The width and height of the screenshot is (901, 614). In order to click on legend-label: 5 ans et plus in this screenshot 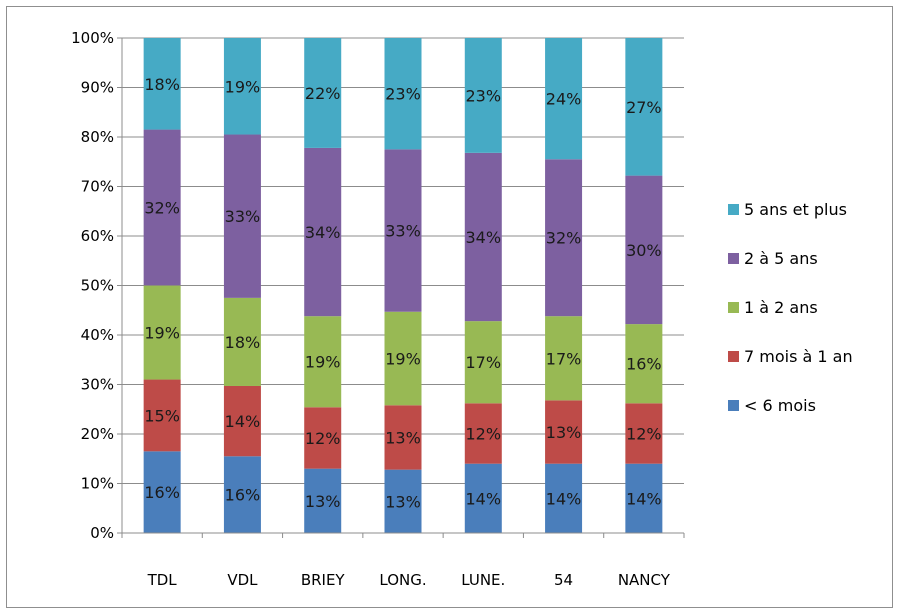, I will do `click(795, 209)`.